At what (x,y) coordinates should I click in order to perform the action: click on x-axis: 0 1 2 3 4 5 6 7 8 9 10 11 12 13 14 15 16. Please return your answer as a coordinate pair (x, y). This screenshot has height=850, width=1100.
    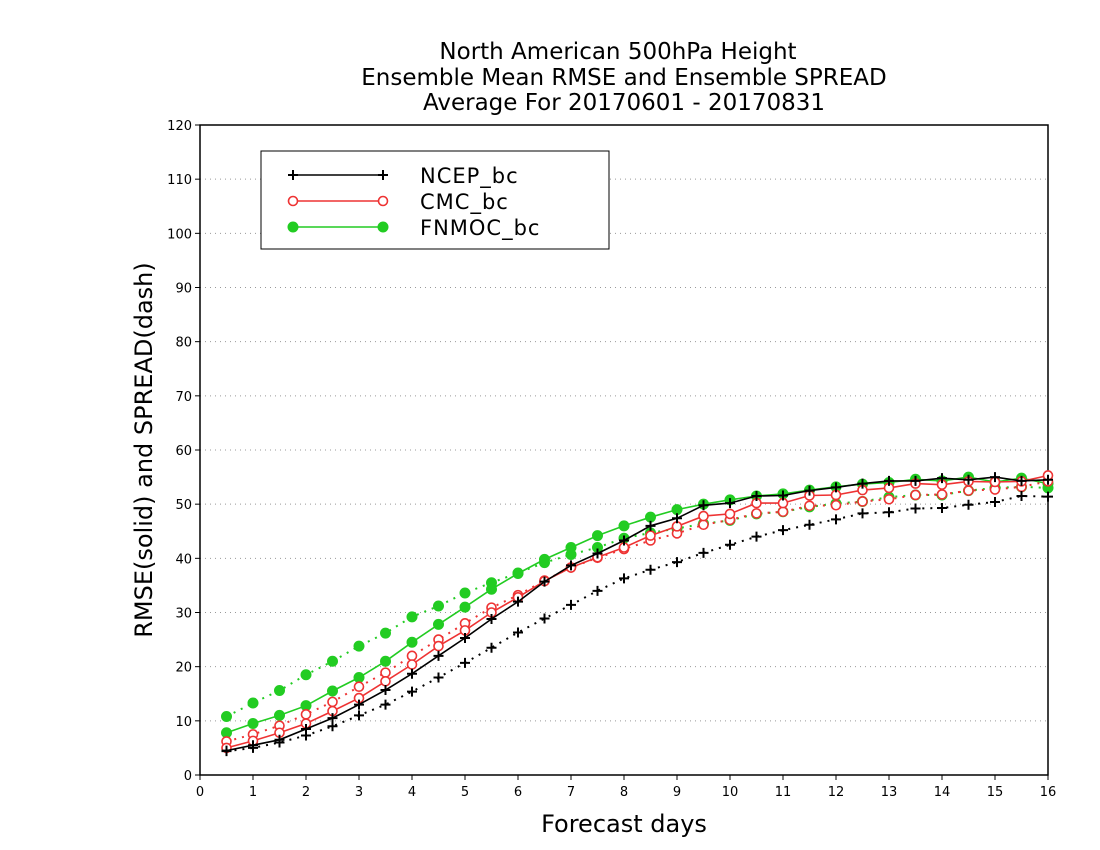
    Looking at the image, I should click on (626, 787).